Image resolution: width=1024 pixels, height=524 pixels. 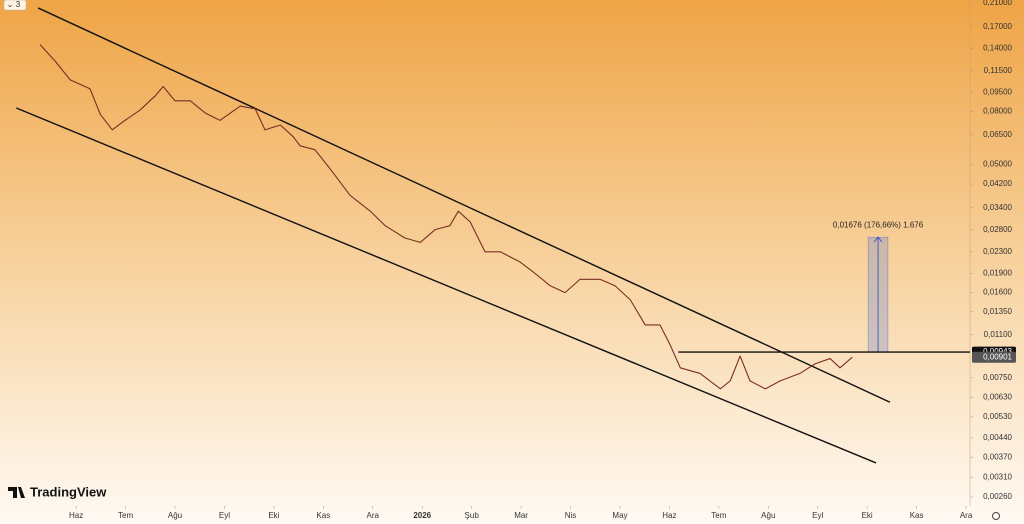 I want to click on logo: TradingView, so click(x=57, y=491).